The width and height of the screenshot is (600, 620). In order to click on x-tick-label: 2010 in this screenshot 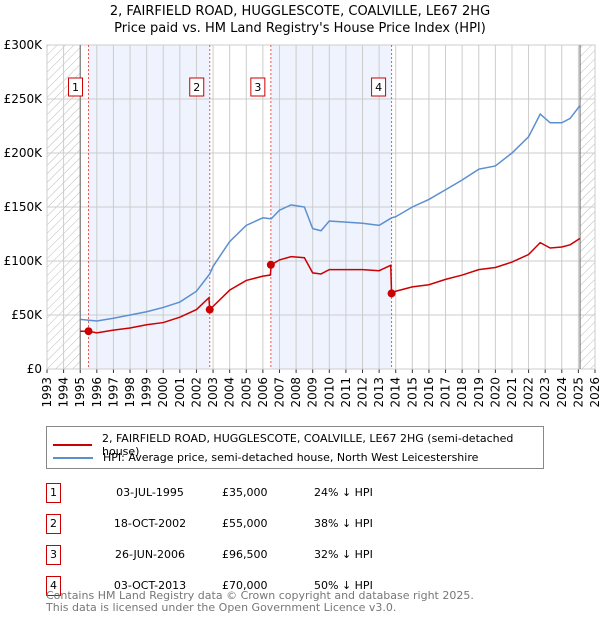, I will do `click(329, 392)`.